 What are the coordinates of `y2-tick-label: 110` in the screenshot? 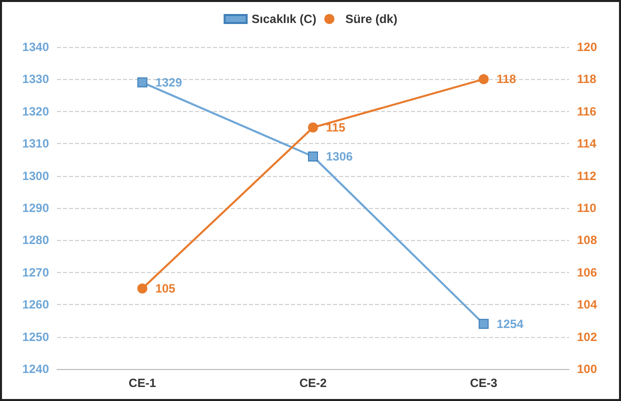 It's located at (587, 208).